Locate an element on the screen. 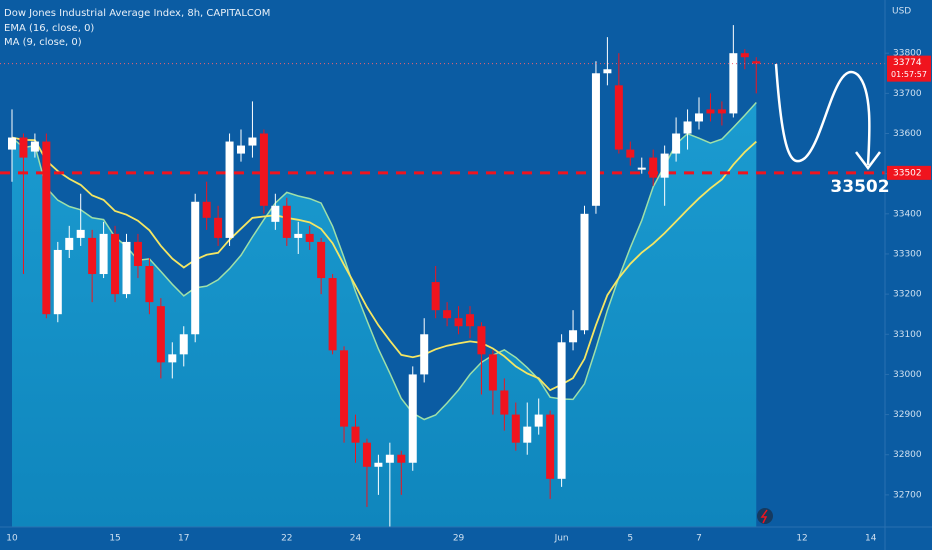  indicator-label: EMA (16, close, 0) is located at coordinates (49, 28).